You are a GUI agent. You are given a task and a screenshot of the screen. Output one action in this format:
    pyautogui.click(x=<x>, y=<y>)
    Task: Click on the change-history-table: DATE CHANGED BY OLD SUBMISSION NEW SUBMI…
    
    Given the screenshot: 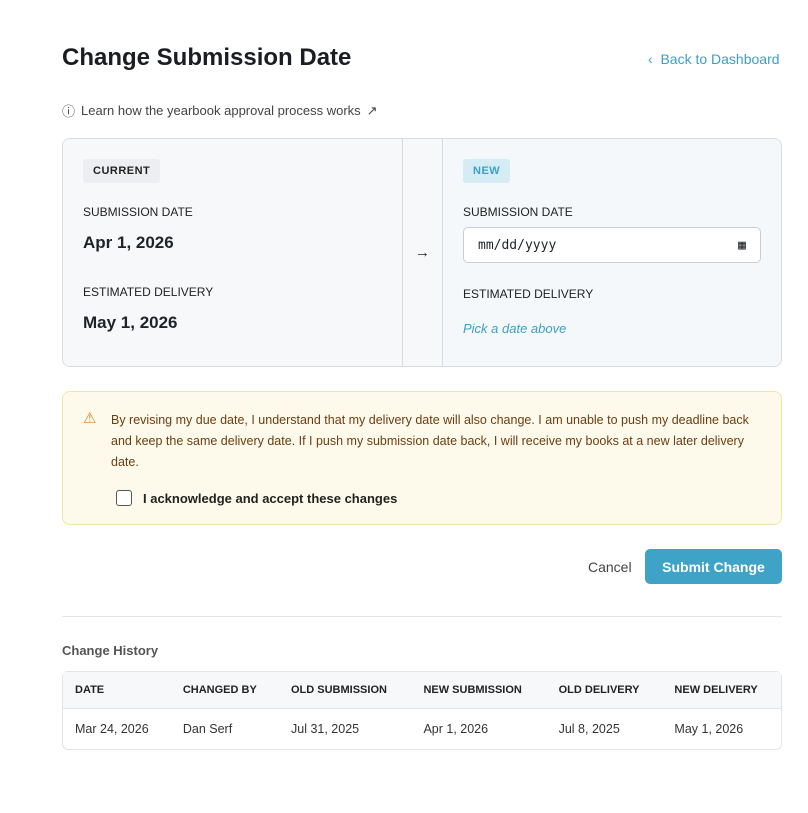 What is the action you would take?
    pyautogui.click(x=422, y=710)
    